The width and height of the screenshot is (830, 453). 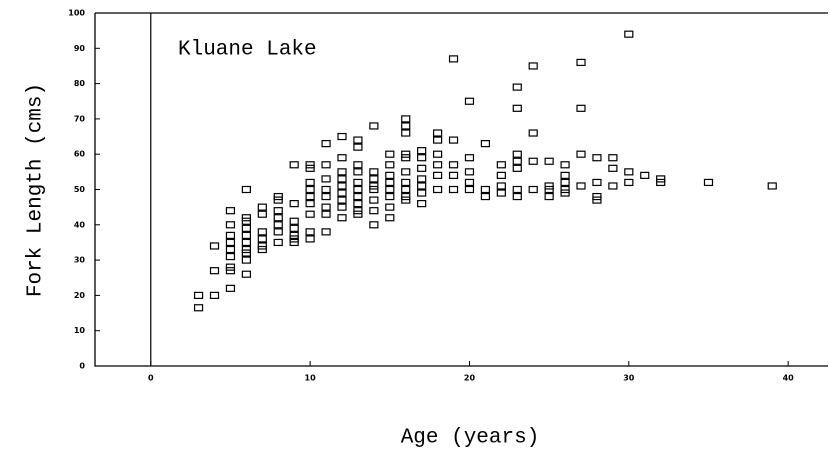 I want to click on x-axis-label: Age (years), so click(x=470, y=438).